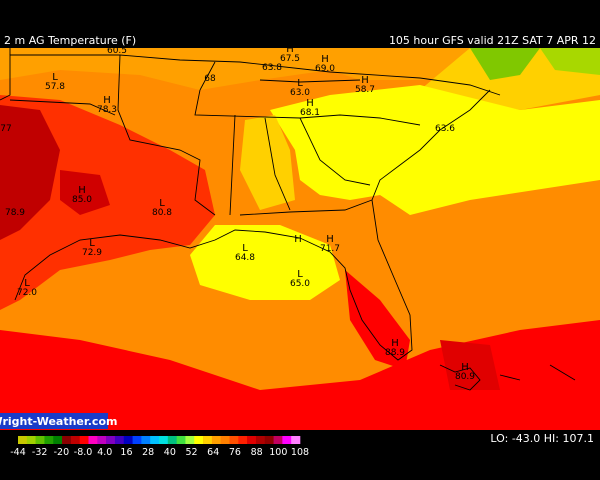 The width and height of the screenshot is (600, 480). I want to click on colorbar: -44 -32 -20 -8.0 4.0 16 28 40 52 64 76 88 100 108, so click(159, 447).